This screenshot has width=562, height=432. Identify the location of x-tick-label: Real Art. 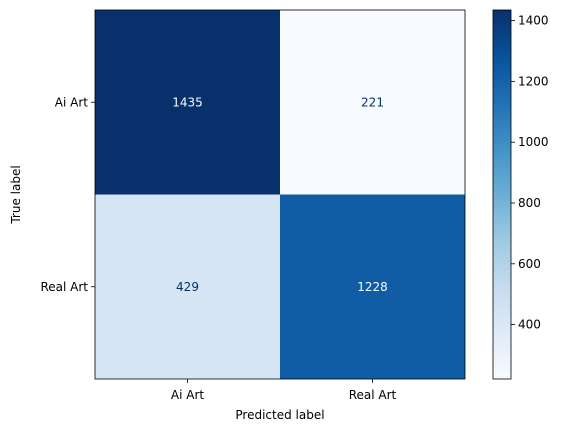
(373, 395).